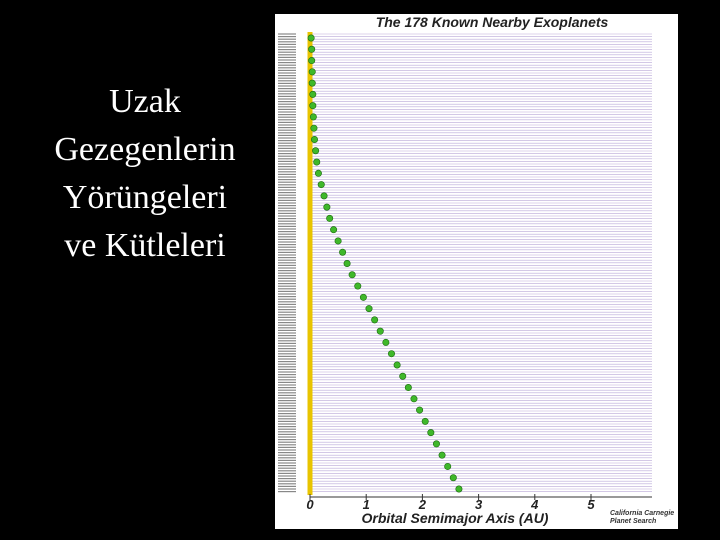  Describe the element at coordinates (422, 504) in the screenshot. I see `x-tick-label: 2` at that location.